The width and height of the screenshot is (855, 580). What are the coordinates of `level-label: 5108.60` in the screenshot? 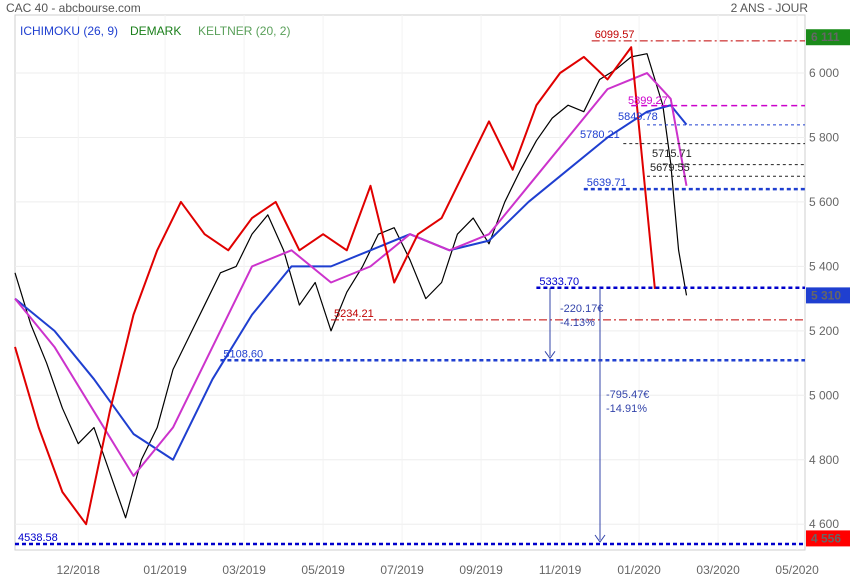 It's located at (243, 354).